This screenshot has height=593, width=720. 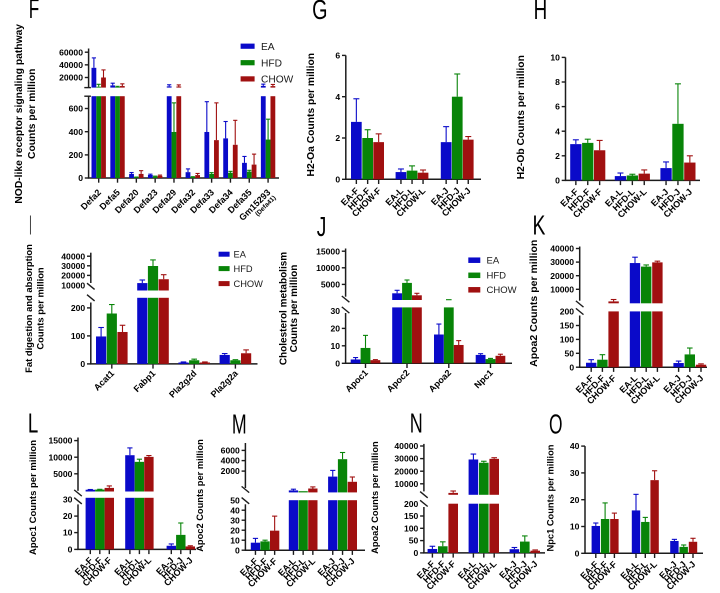 What do you see at coordinates (76, 109) in the screenshot?
I see `svg-text: 600` at bounding box center [76, 109].